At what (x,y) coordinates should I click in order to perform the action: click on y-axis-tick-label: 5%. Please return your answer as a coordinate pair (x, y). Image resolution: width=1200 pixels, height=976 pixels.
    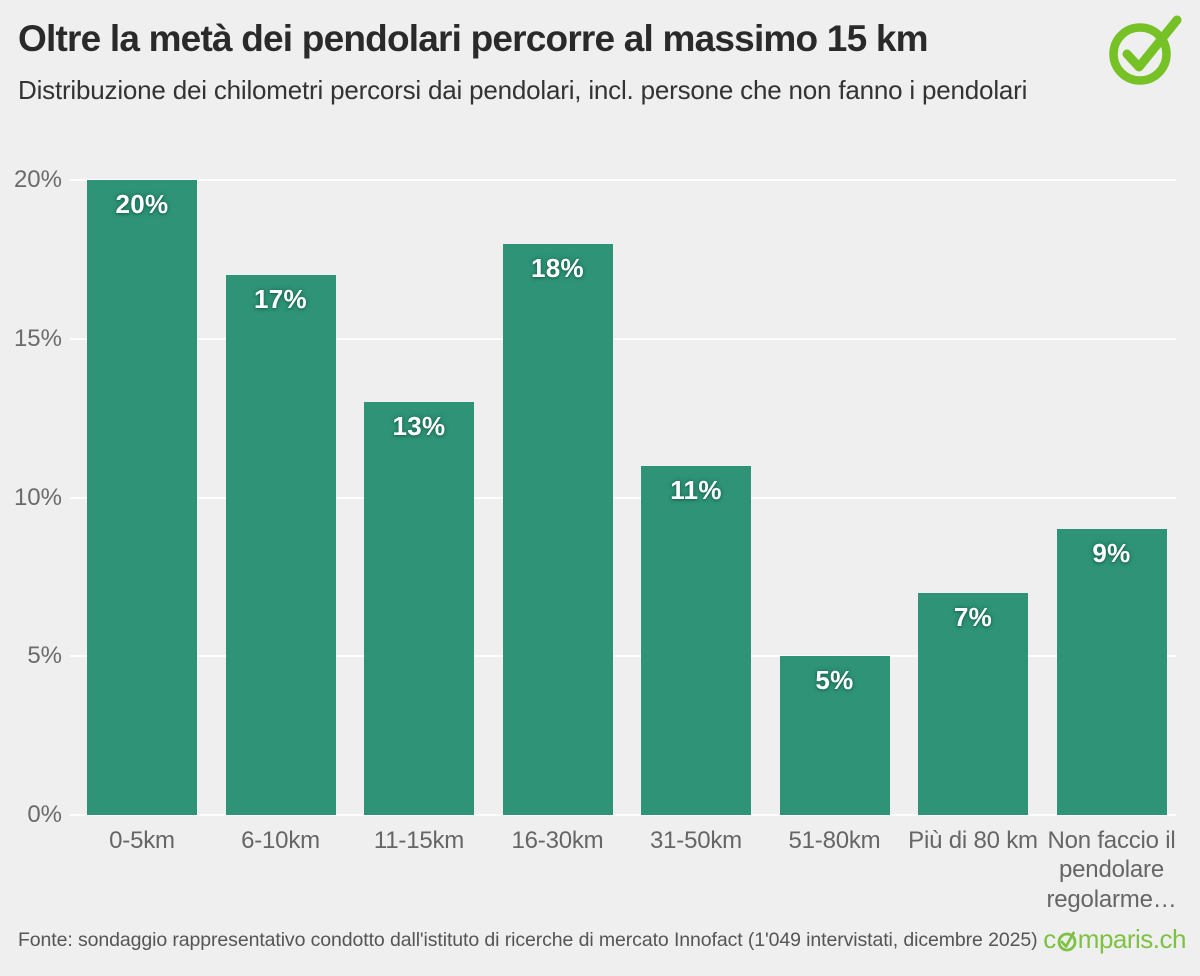
    Looking at the image, I should click on (44, 656).